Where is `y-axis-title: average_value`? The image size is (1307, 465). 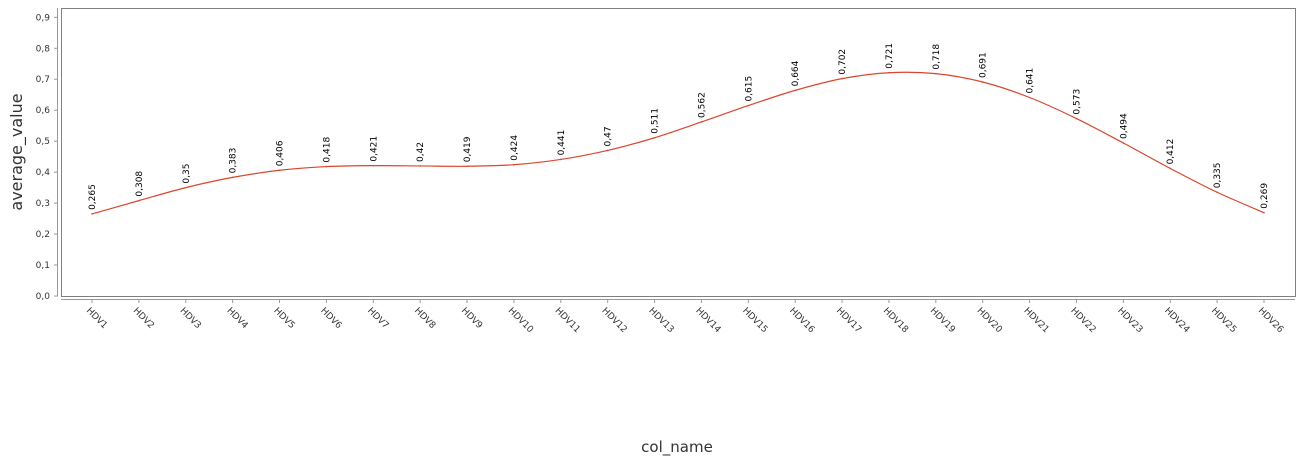
y-axis-title: average_value is located at coordinates (17, 151).